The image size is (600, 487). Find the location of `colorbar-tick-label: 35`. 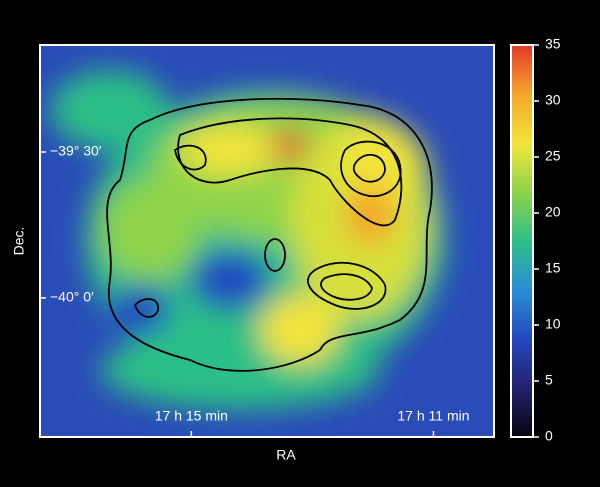

colorbar-tick-label: 35 is located at coordinates (553, 44).